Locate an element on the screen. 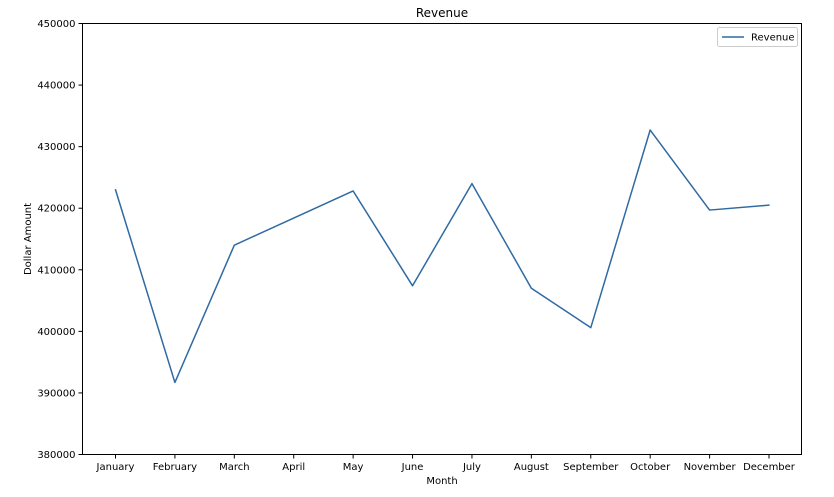 The image size is (834, 497). x-tick-label: July is located at coordinates (471, 467).